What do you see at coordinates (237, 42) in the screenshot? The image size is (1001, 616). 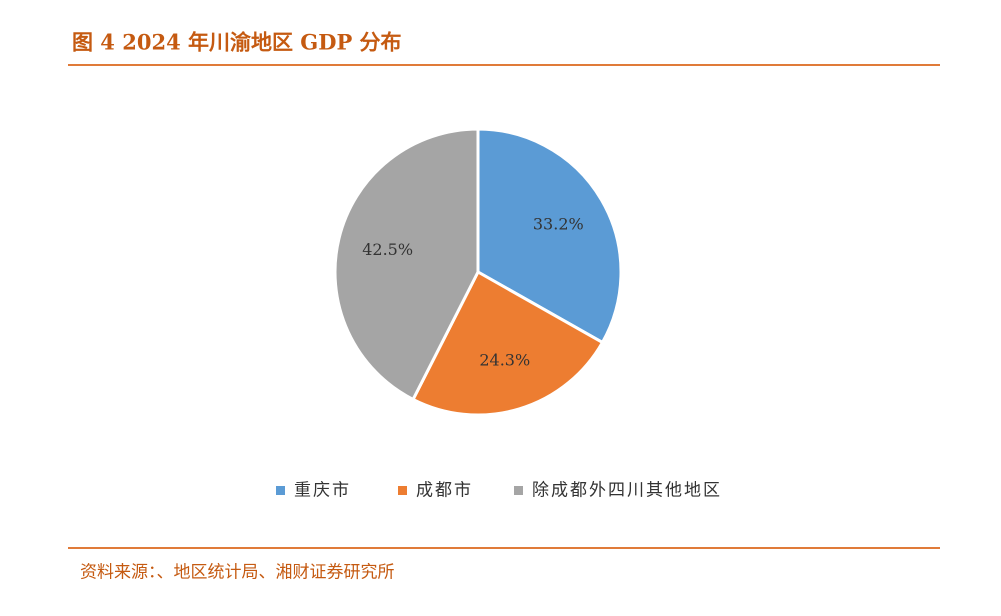 I see `chart-title: 图 4 2024 年川渝地区 GDP 分布` at bounding box center [237, 42].